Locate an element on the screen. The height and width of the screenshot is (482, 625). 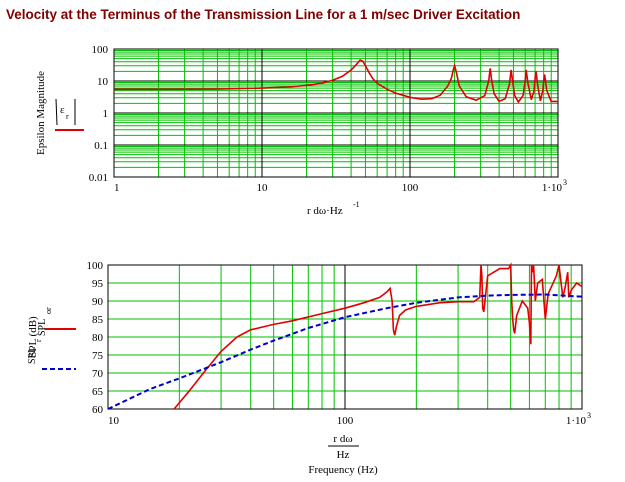
chart2-x-tick-exponent: 3 is located at coordinates (589, 415).